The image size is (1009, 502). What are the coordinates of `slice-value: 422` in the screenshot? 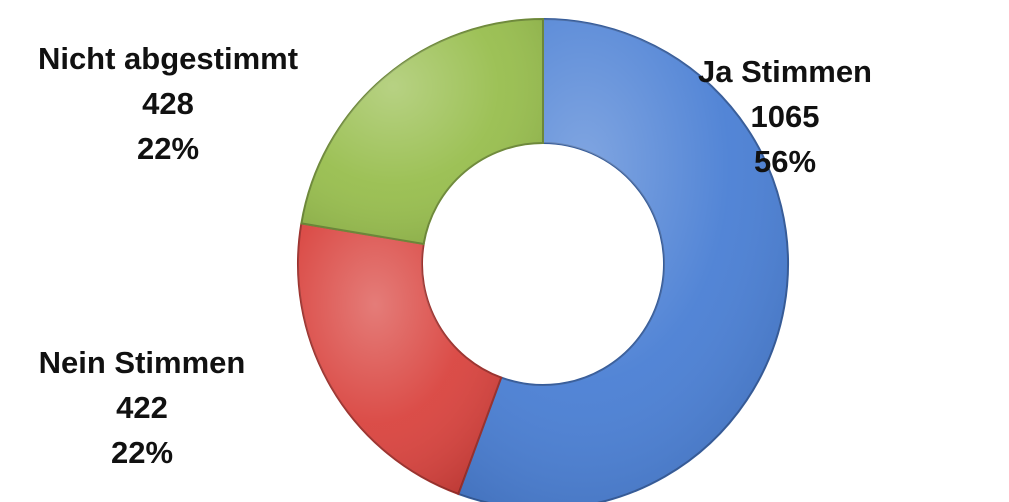 It's located at (142, 407).